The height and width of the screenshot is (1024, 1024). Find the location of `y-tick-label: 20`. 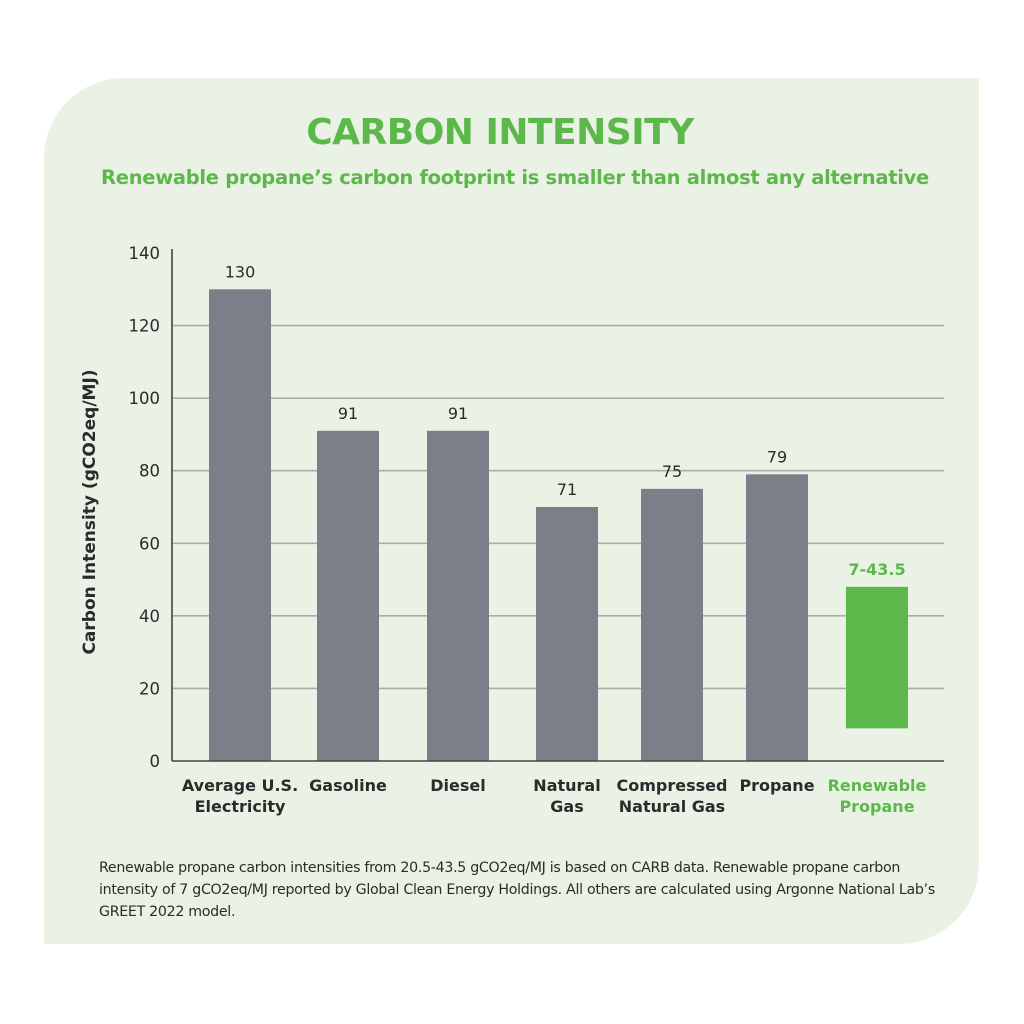

y-tick-label: 20 is located at coordinates (149, 688).